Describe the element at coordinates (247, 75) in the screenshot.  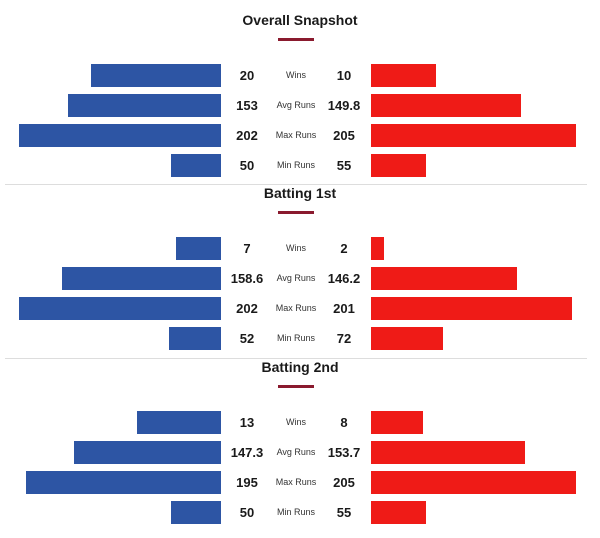
I see `left-value: 20` at that location.